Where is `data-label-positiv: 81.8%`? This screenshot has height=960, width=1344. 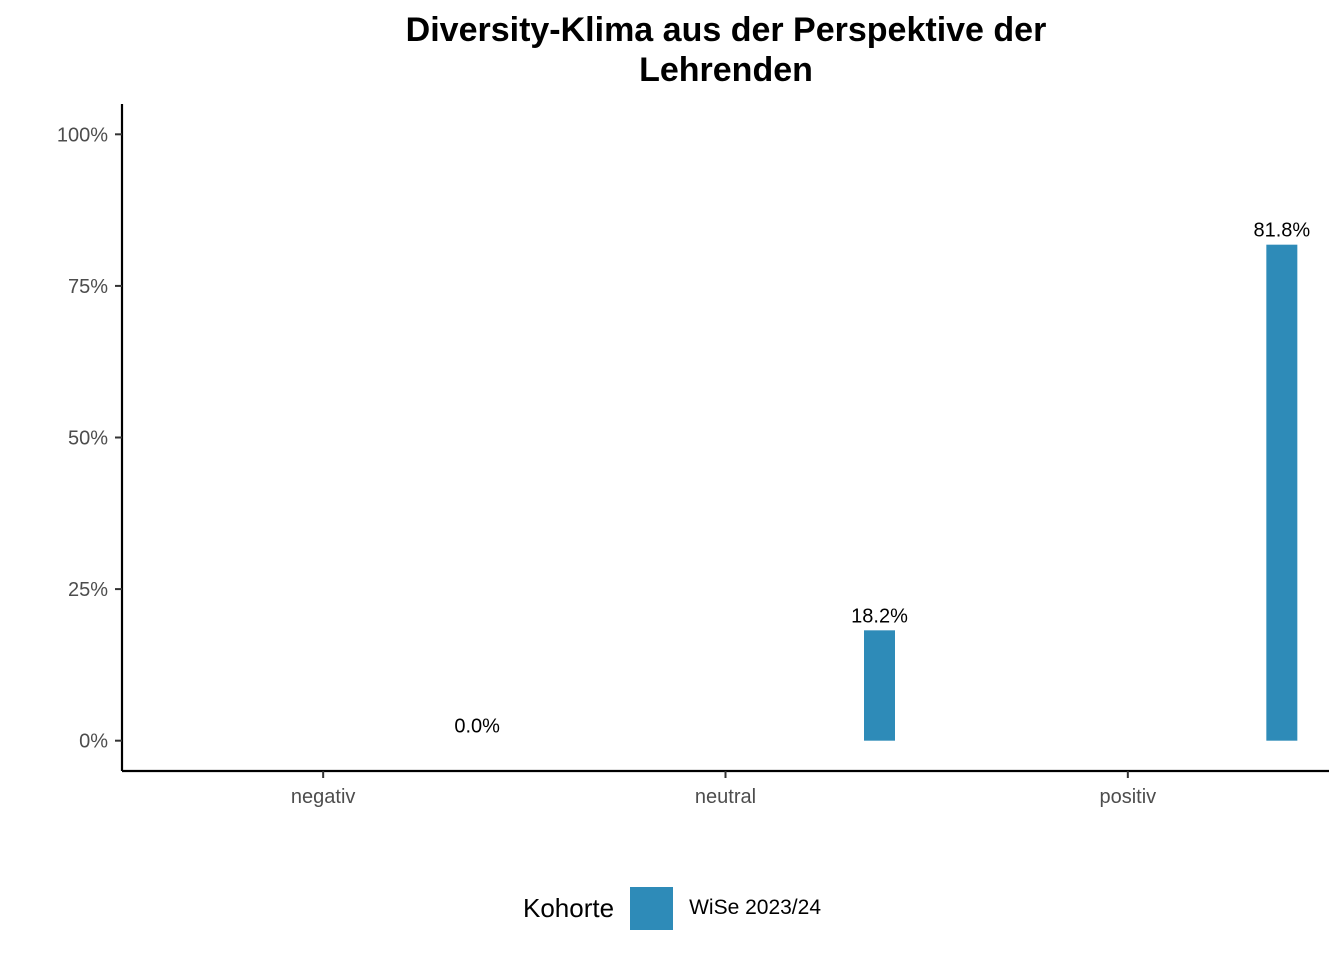 data-label-positiv: 81.8% is located at coordinates (1281, 231).